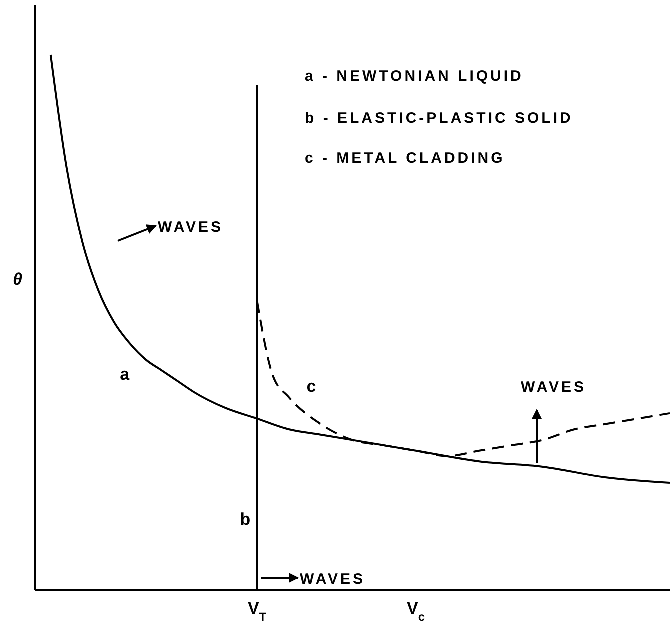 The height and width of the screenshot is (630, 672). I want to click on series-label: c, so click(311, 386).